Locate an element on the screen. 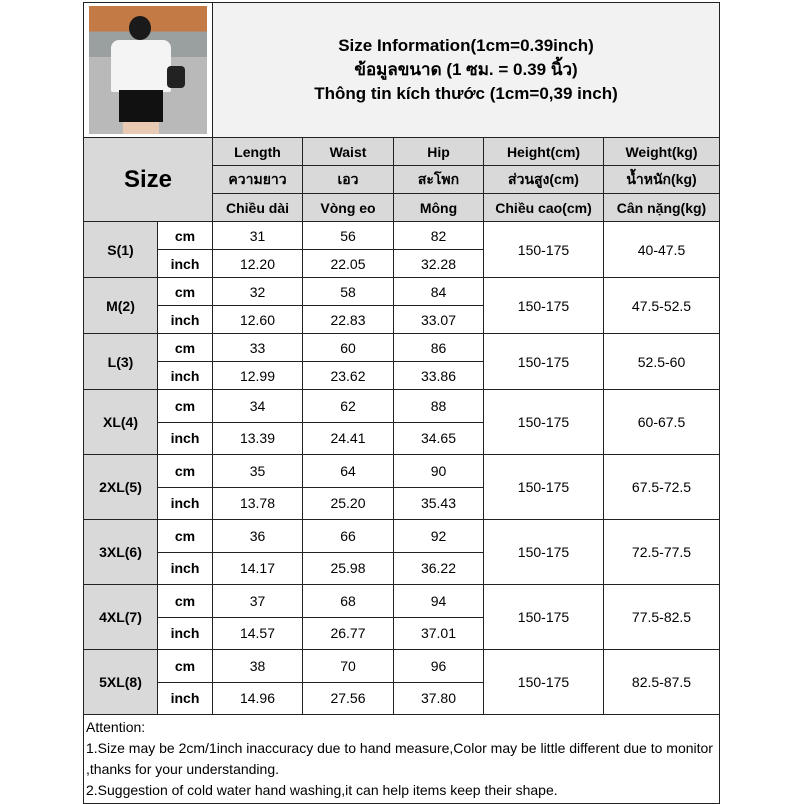 This screenshot has height=804, width=800. measurement-cell: 88 is located at coordinates (438, 406).